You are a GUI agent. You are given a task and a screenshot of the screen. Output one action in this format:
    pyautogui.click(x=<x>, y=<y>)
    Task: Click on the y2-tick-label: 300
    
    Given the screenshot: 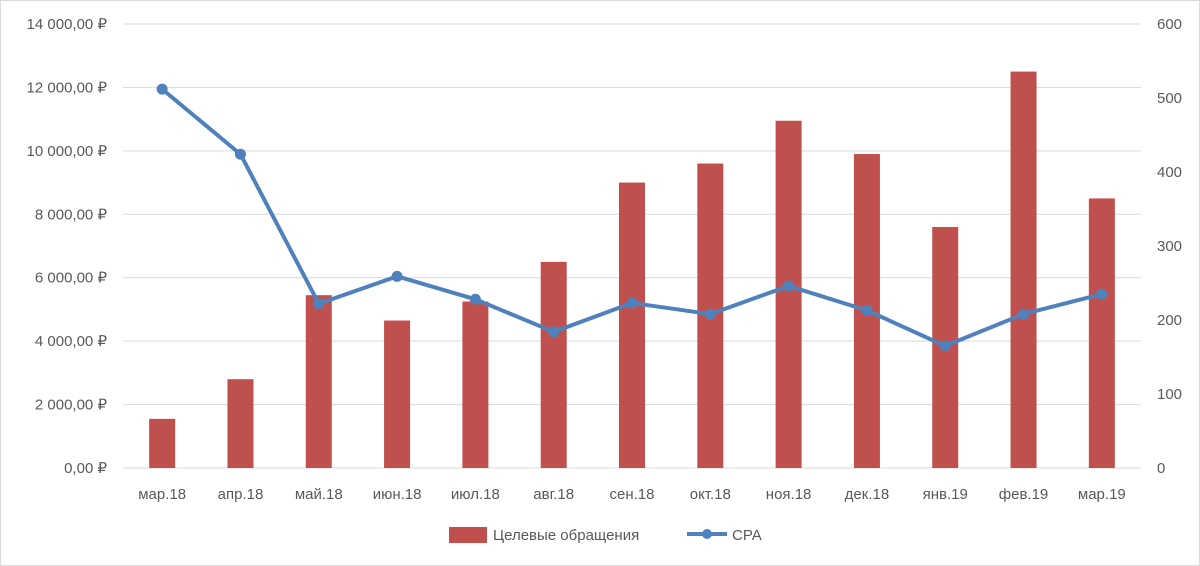 What is the action you would take?
    pyautogui.click(x=1169, y=246)
    